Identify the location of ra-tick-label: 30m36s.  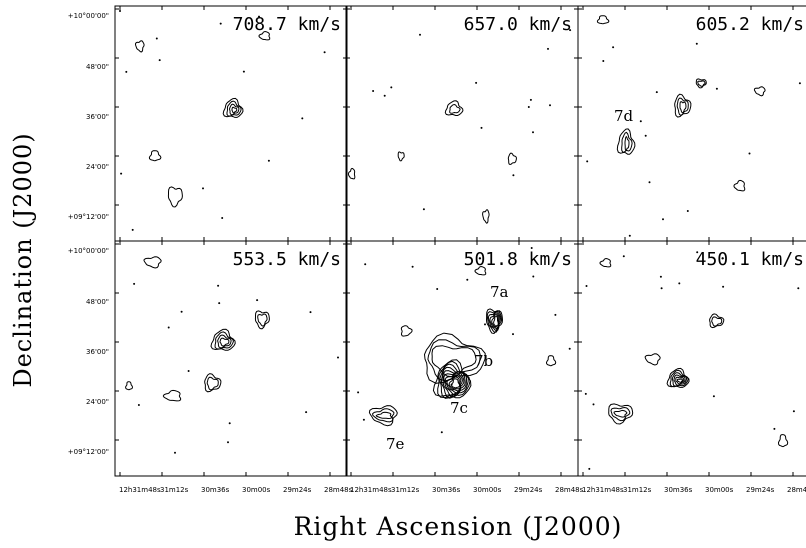
(215, 490).